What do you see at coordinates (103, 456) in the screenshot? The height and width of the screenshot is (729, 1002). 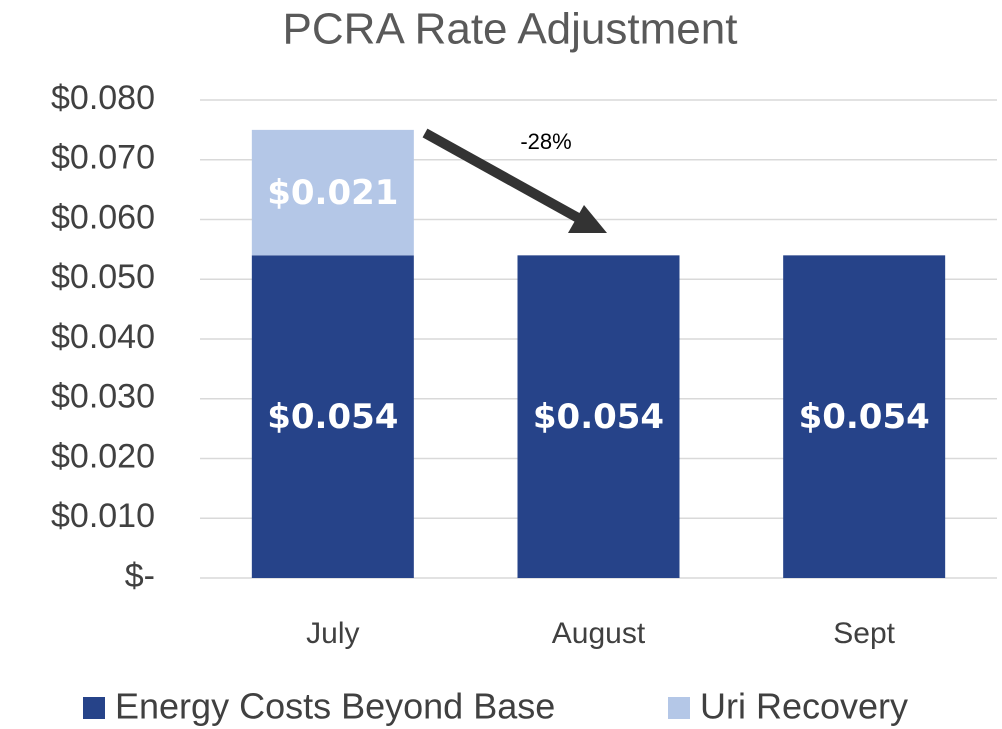 I see `y-tick-label: $0.020` at bounding box center [103, 456].